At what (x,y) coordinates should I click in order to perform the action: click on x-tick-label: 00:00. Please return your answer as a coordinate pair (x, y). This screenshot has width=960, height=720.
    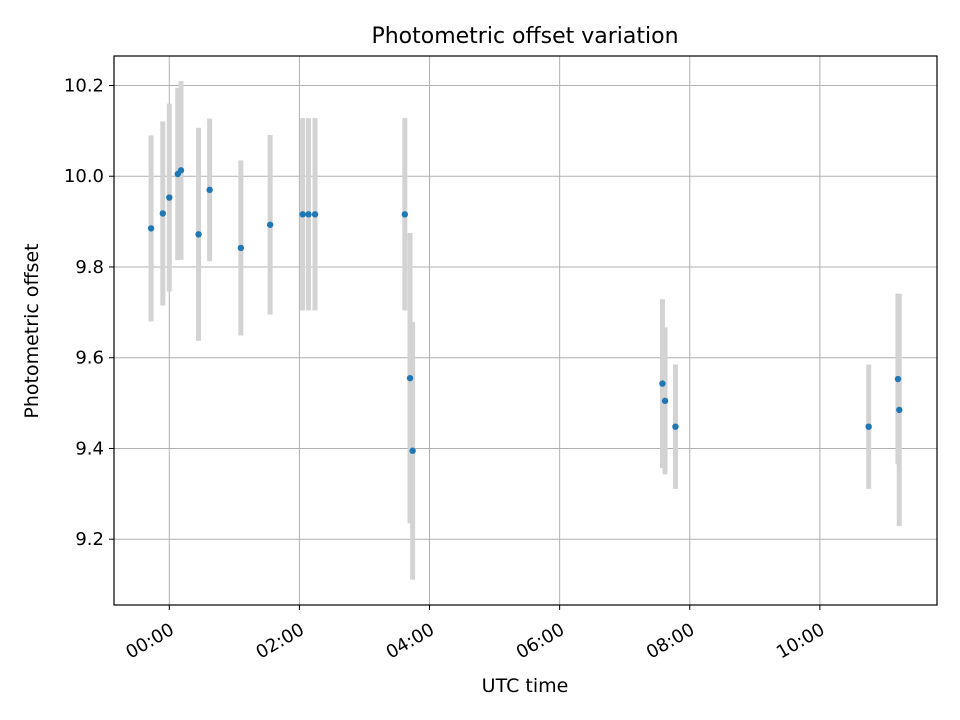
    Looking at the image, I should click on (149, 641).